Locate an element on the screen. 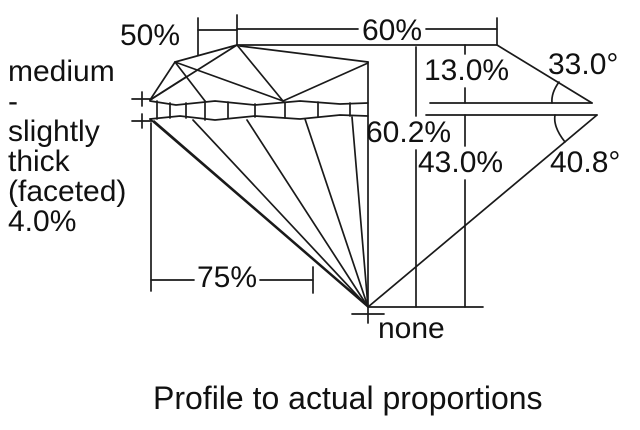 The height and width of the screenshot is (430, 640). crown-angle-label: 33.0° is located at coordinates (583, 64).